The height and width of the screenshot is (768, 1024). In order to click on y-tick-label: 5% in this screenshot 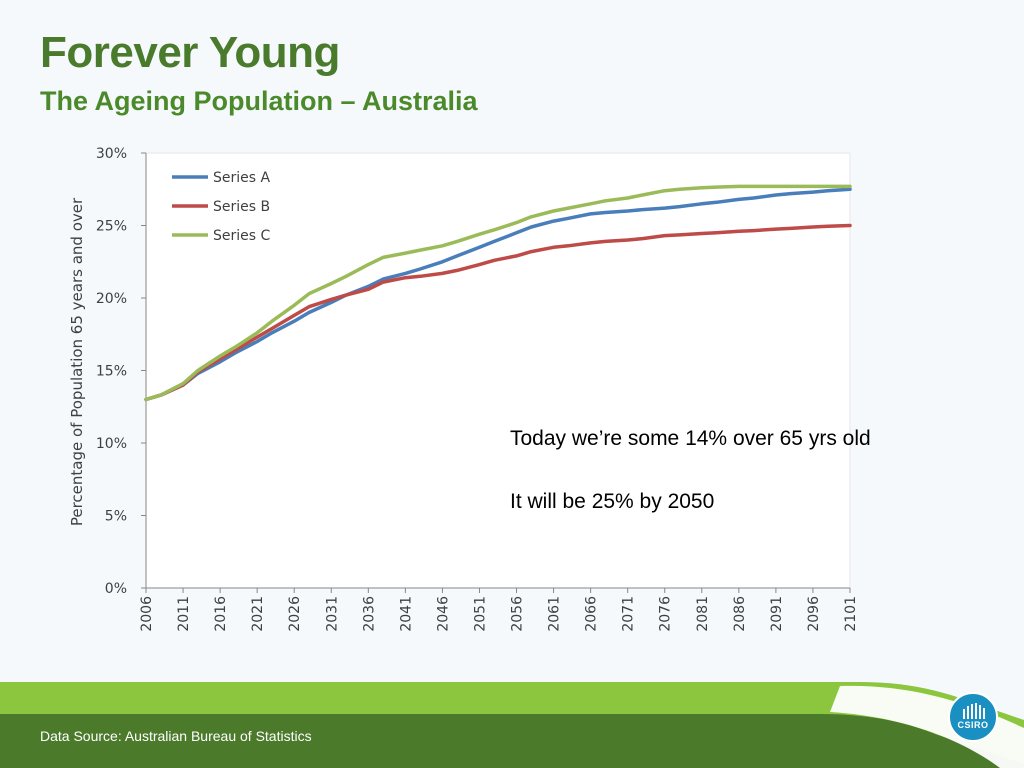, I will do `click(116, 517)`.